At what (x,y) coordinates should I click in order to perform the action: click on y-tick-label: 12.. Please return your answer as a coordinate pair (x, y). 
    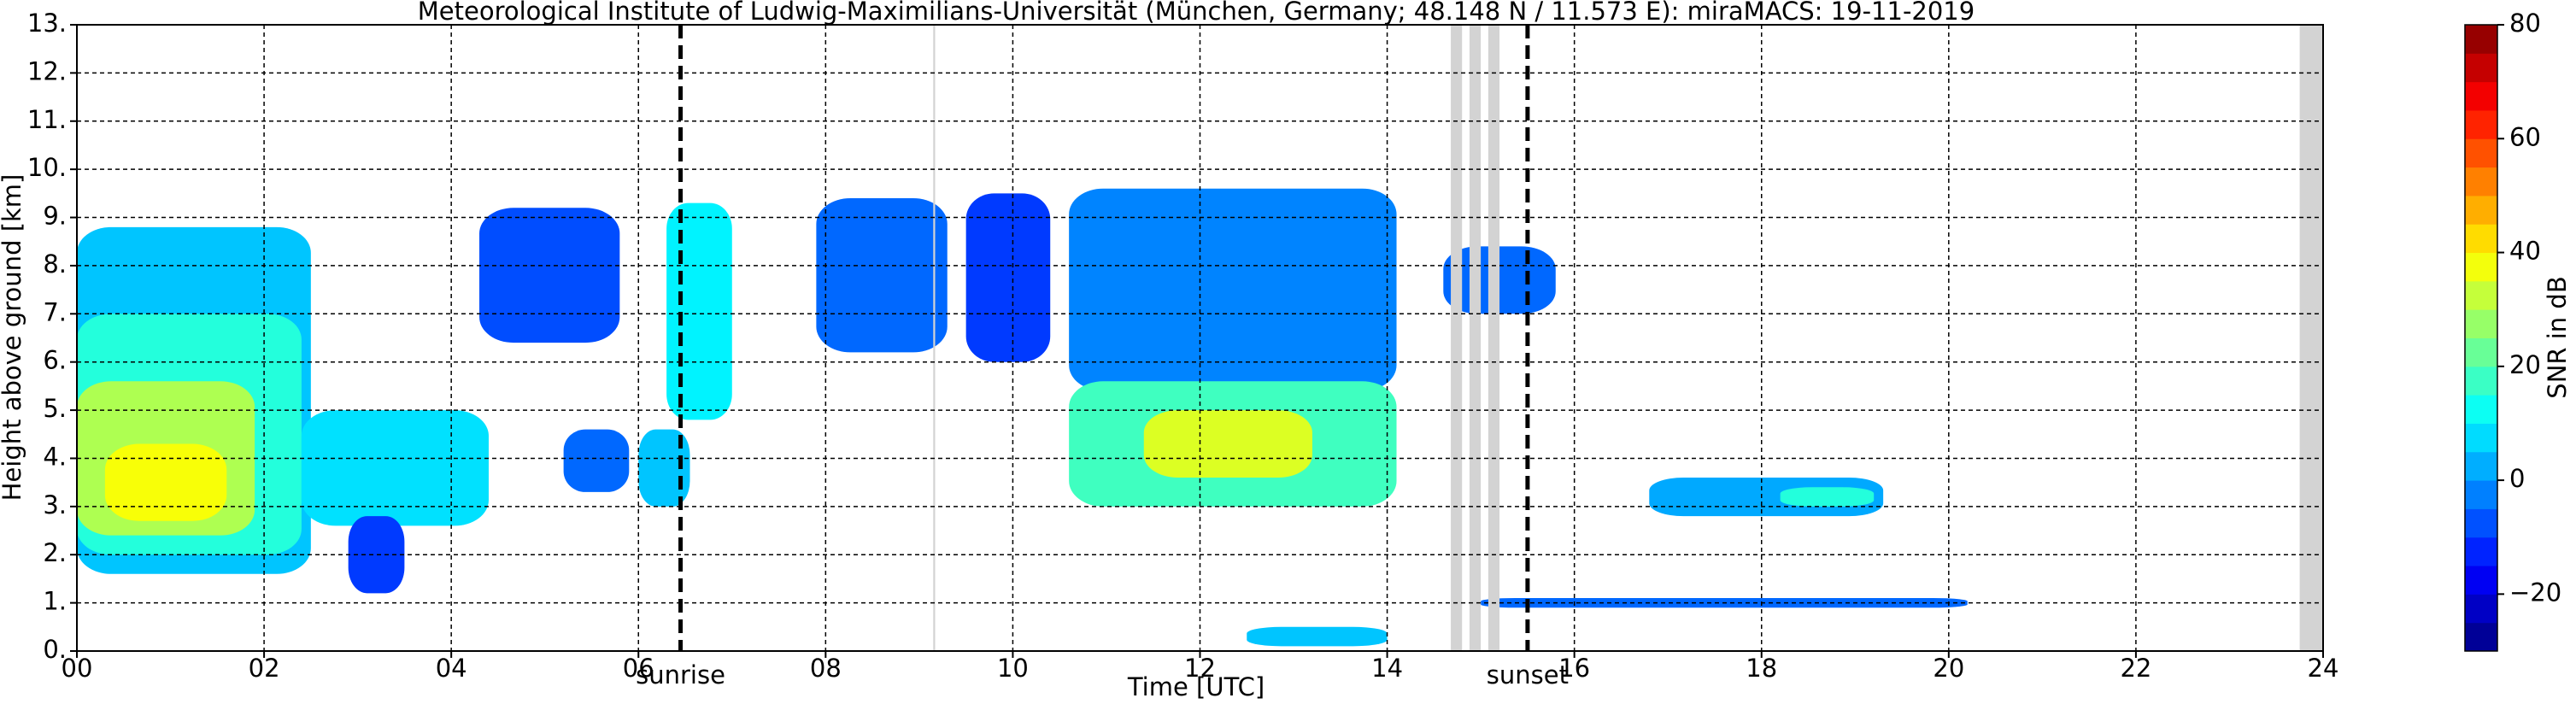
    Looking at the image, I should click on (47, 70).